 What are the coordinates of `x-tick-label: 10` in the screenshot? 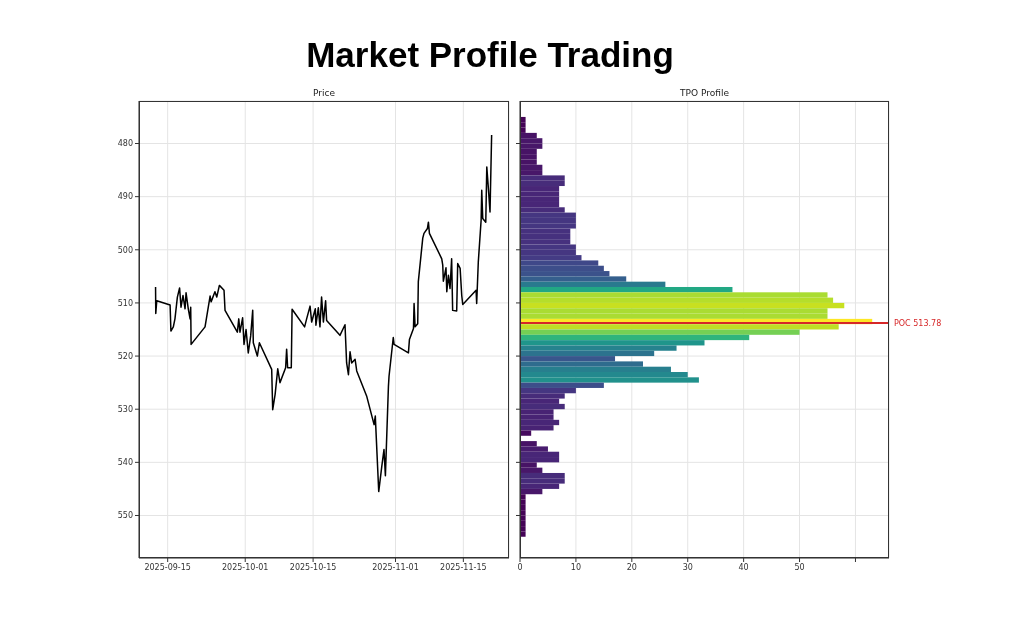 It's located at (575, 567).